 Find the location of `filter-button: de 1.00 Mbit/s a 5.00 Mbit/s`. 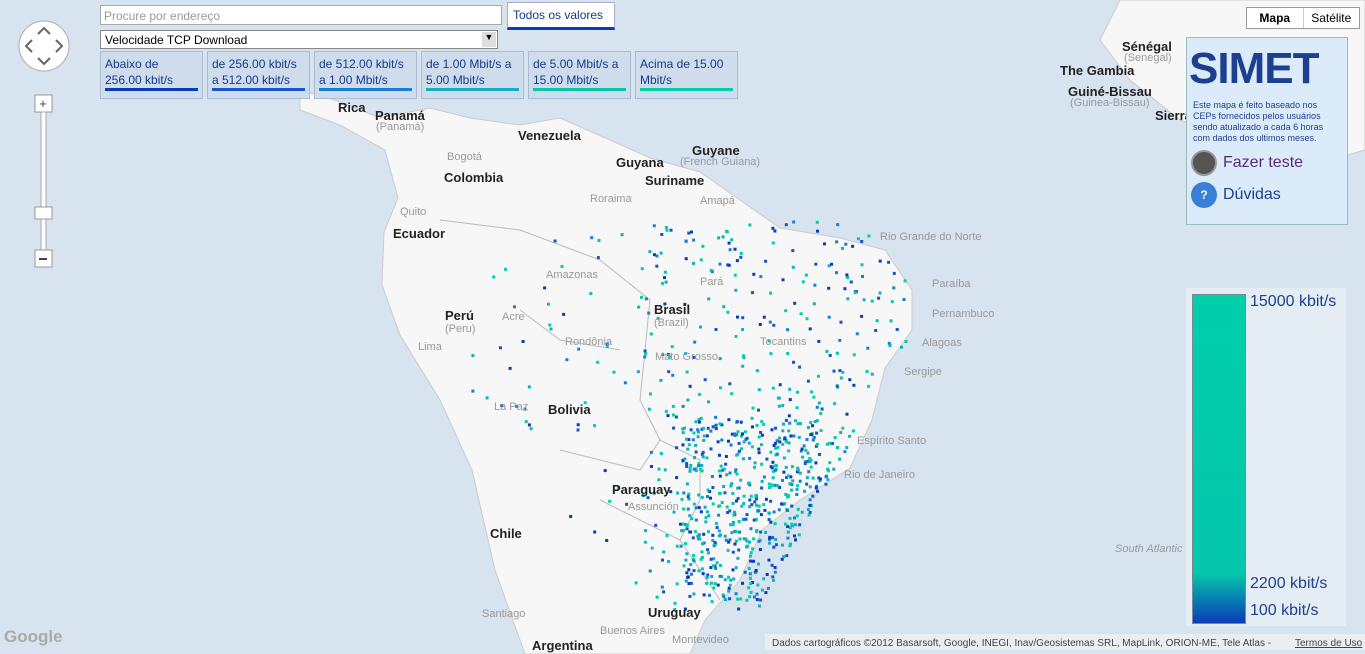

filter-button: de 1.00 Mbit/s a 5.00 Mbit/s is located at coordinates (472, 75).